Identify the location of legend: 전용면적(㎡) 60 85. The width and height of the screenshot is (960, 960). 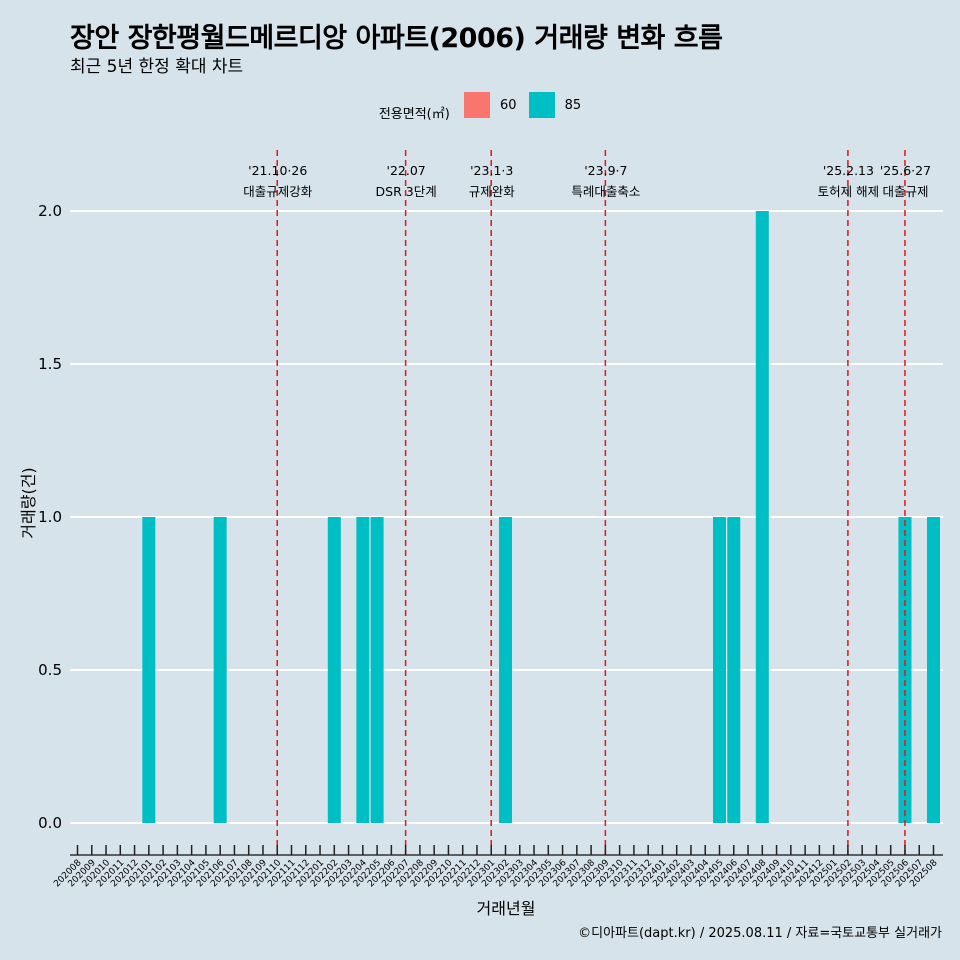
(480, 107).